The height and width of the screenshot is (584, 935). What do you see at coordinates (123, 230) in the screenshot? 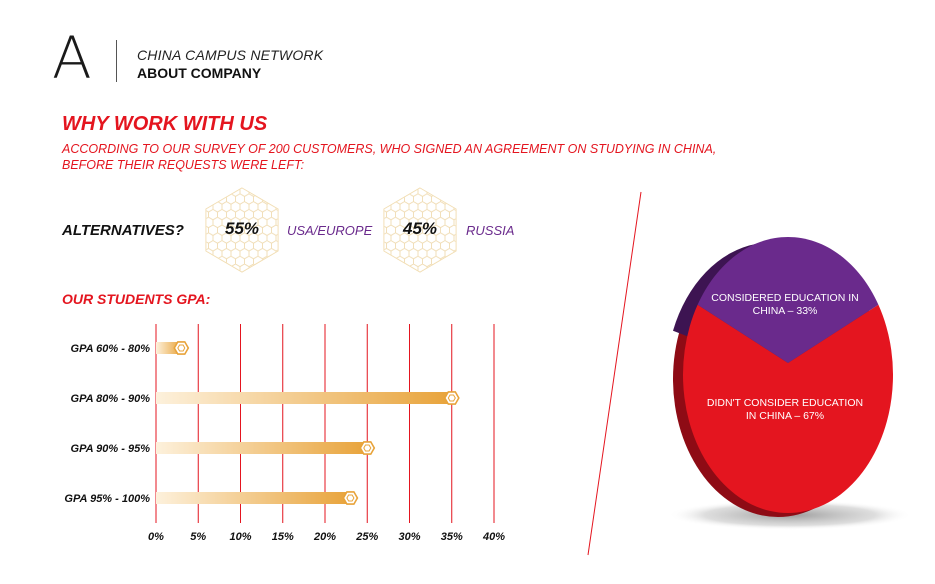
I see `alternatives-label: ALTERNATIVES?` at bounding box center [123, 230].